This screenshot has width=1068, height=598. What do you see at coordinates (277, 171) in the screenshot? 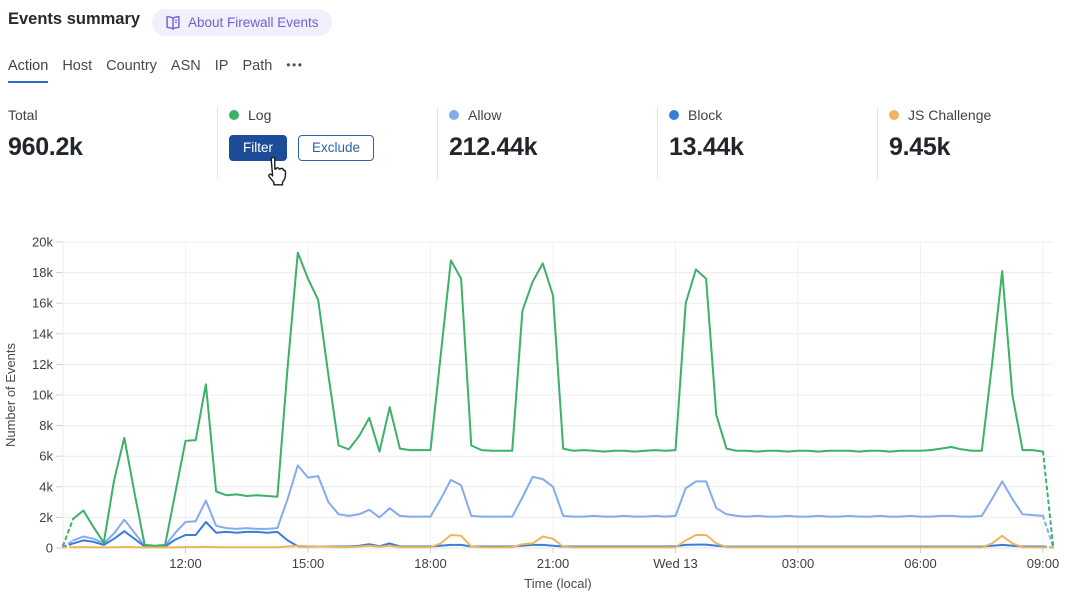
I see `mouse-cursor-pointer` at bounding box center [277, 171].